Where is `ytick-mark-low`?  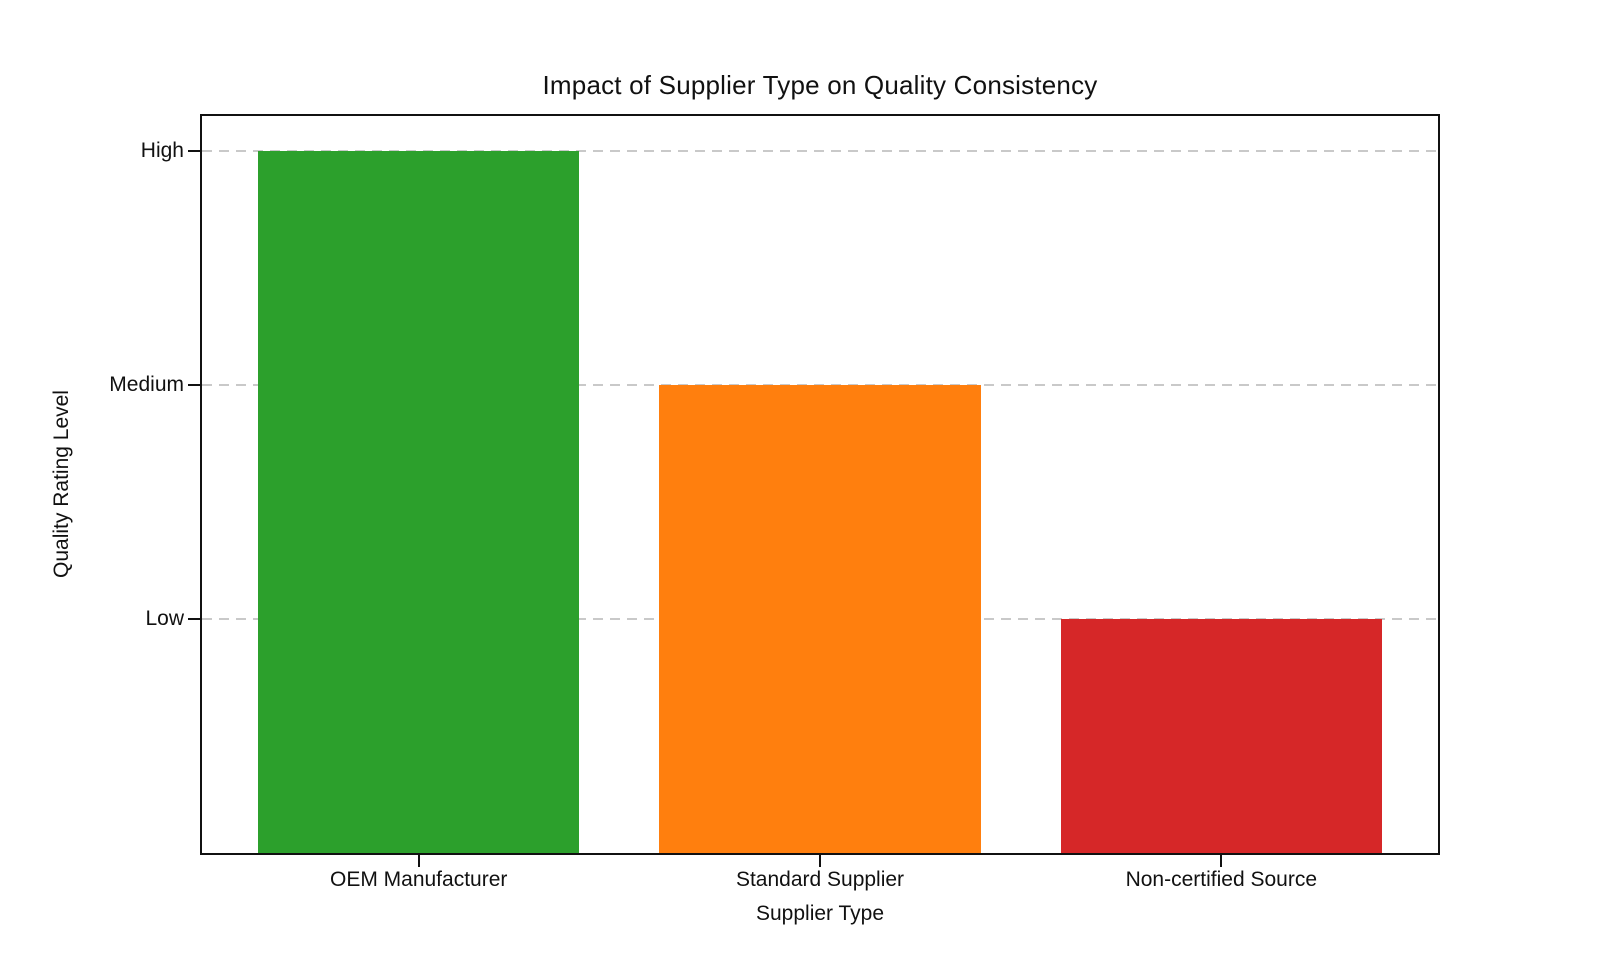 ytick-mark-low is located at coordinates (194, 619).